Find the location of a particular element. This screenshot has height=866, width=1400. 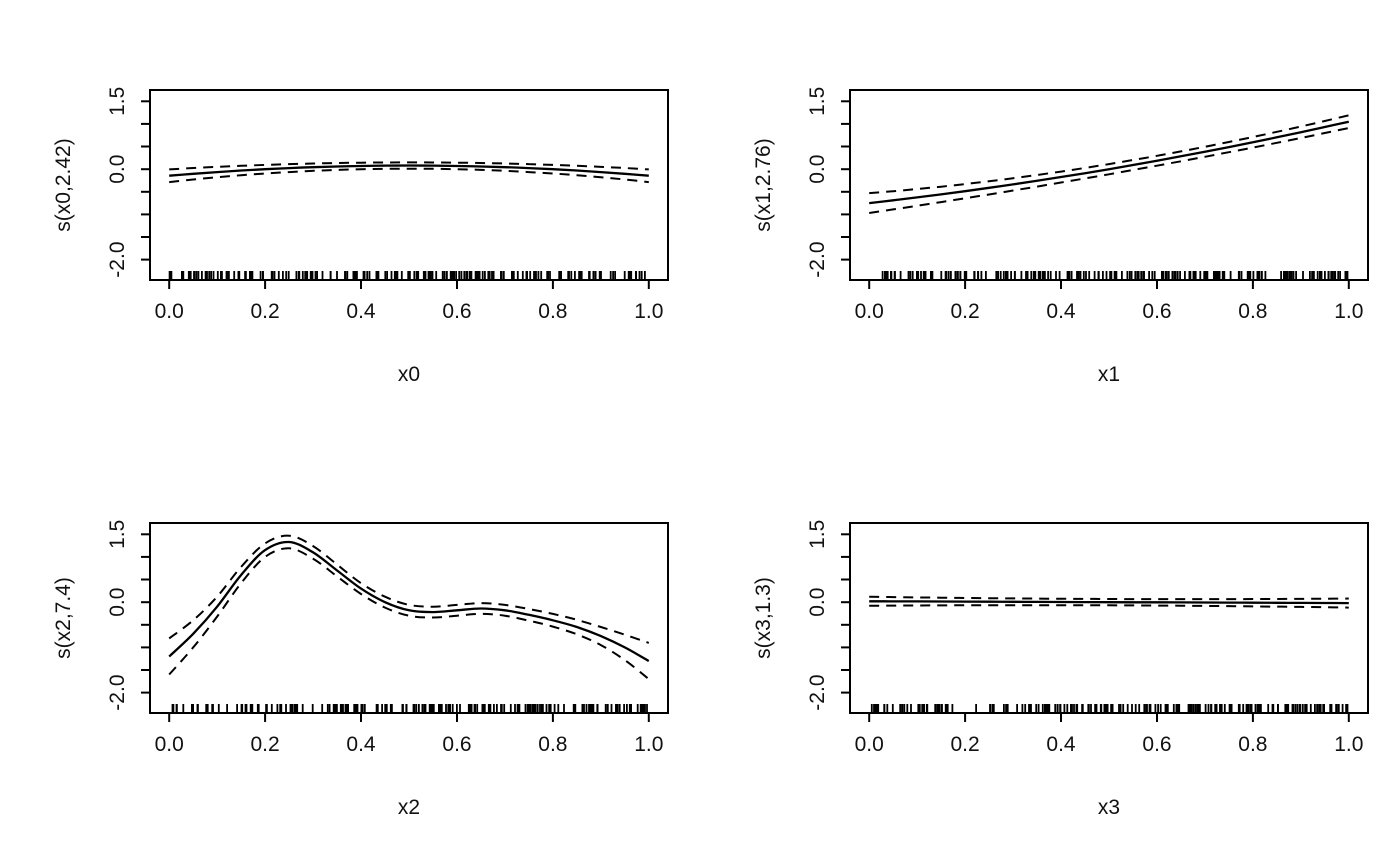

plot-canvas-x1: 0.0 0.2 0.4 0.6 0.8 1.0 -2.0 0.0 1.5 is located at coordinates (1087, 205).